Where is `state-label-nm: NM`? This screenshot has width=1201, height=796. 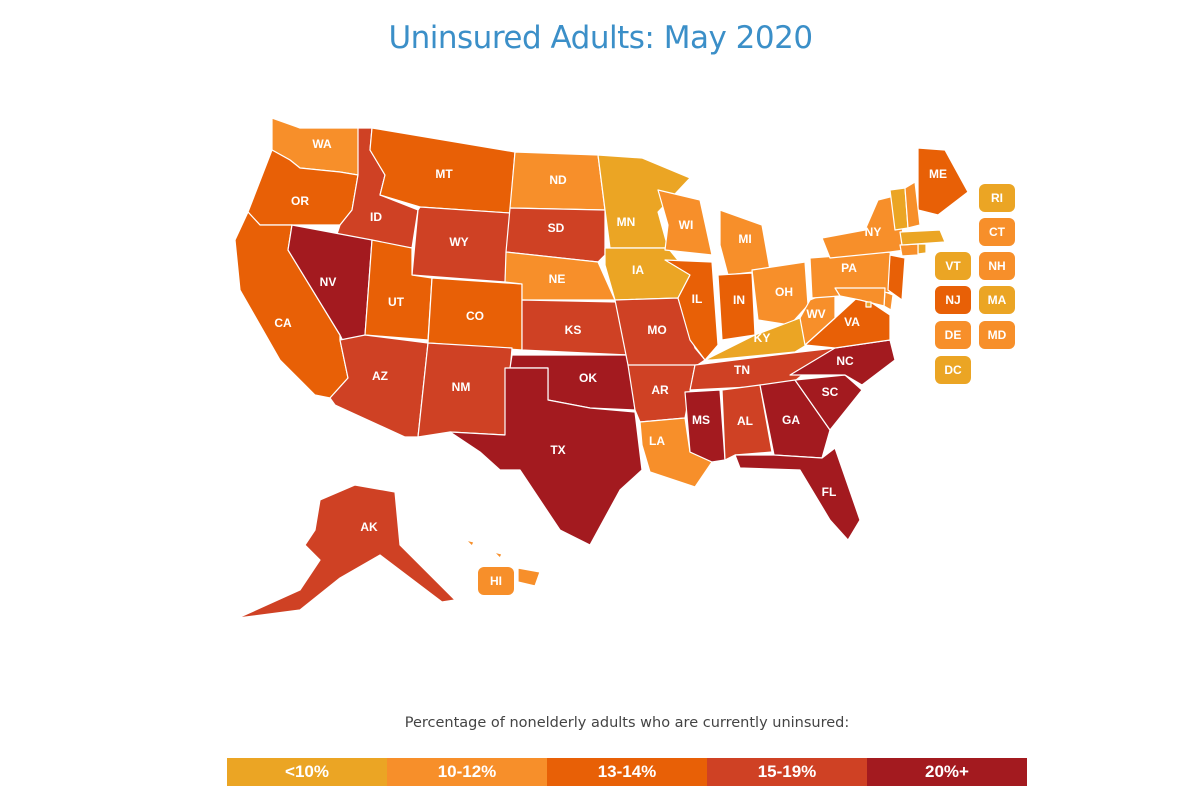
state-label-nm: NM is located at coordinates (461, 387).